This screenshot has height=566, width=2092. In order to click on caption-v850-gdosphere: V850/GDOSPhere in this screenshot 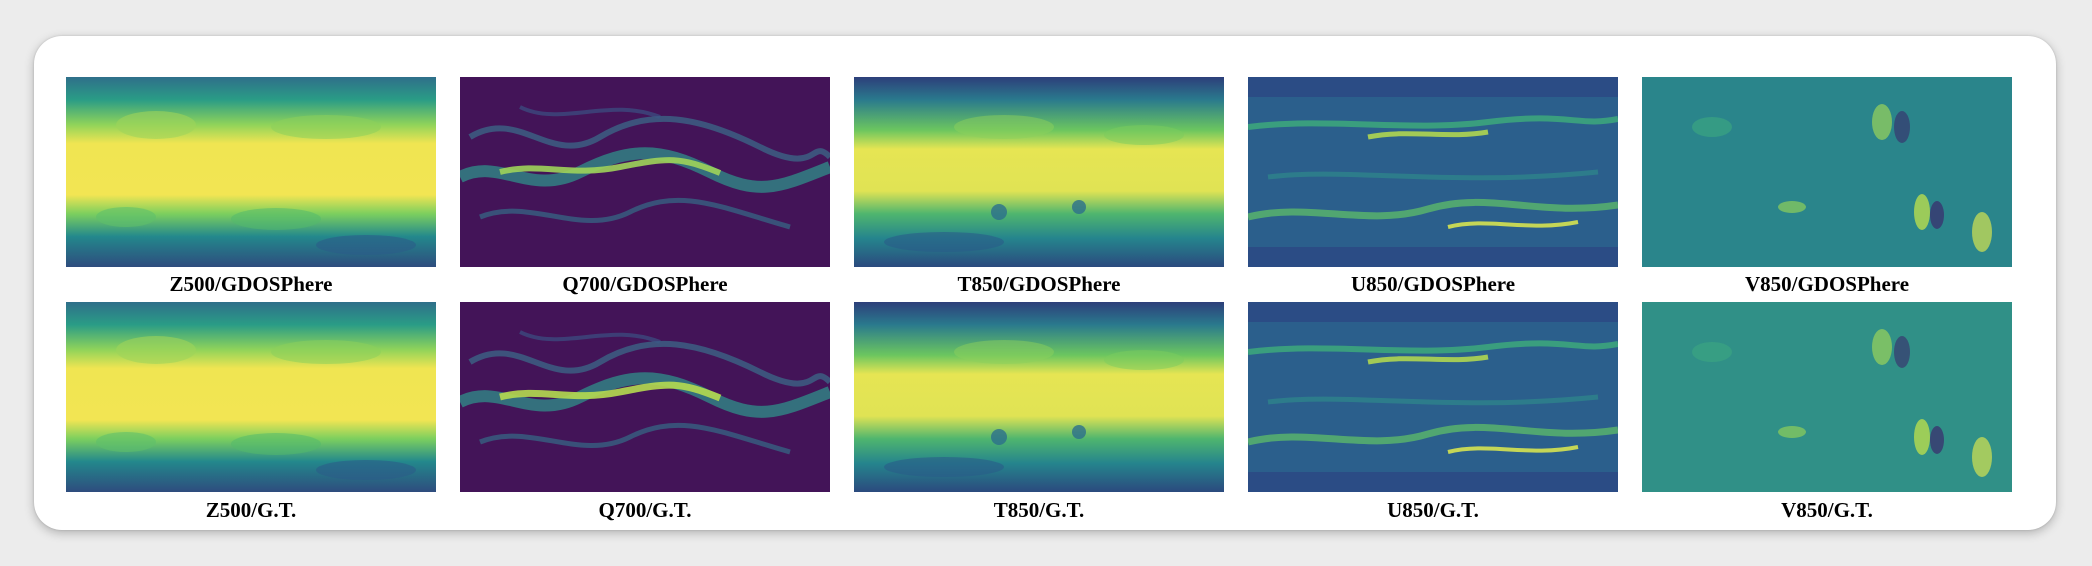, I will do `click(1827, 284)`.